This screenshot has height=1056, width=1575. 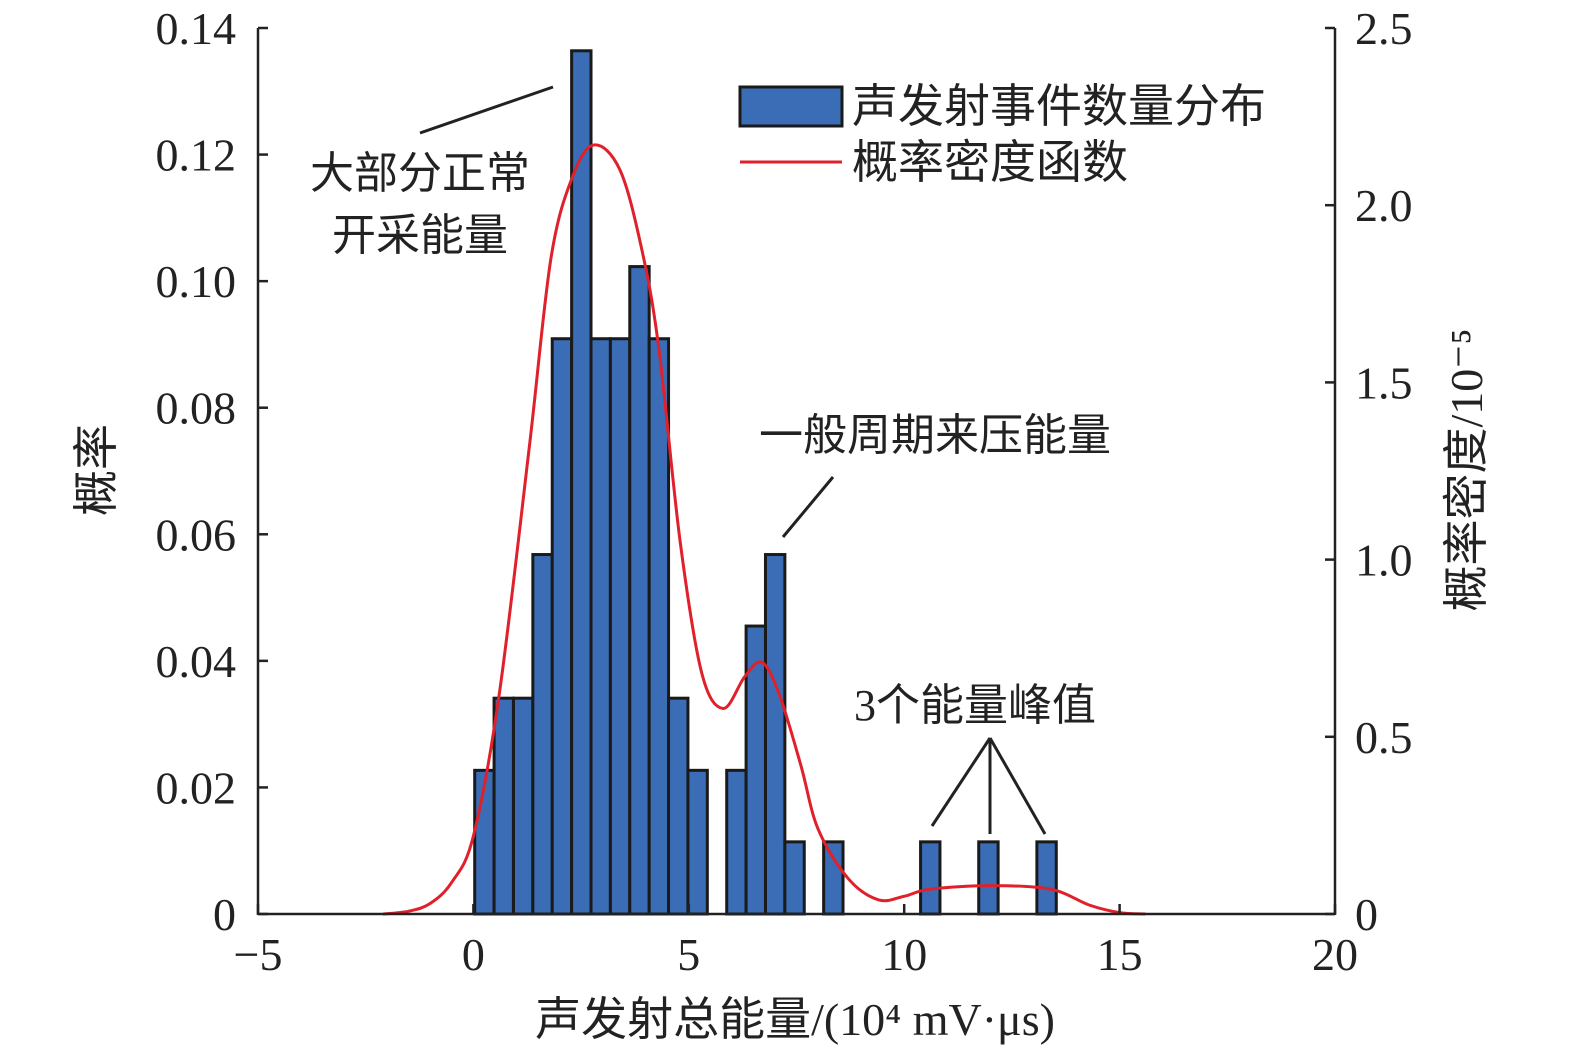 What do you see at coordinates (795, 1019) in the screenshot?
I see `x-axis-label: 声发射总能量/(10⁴ mV·μs)` at bounding box center [795, 1019].